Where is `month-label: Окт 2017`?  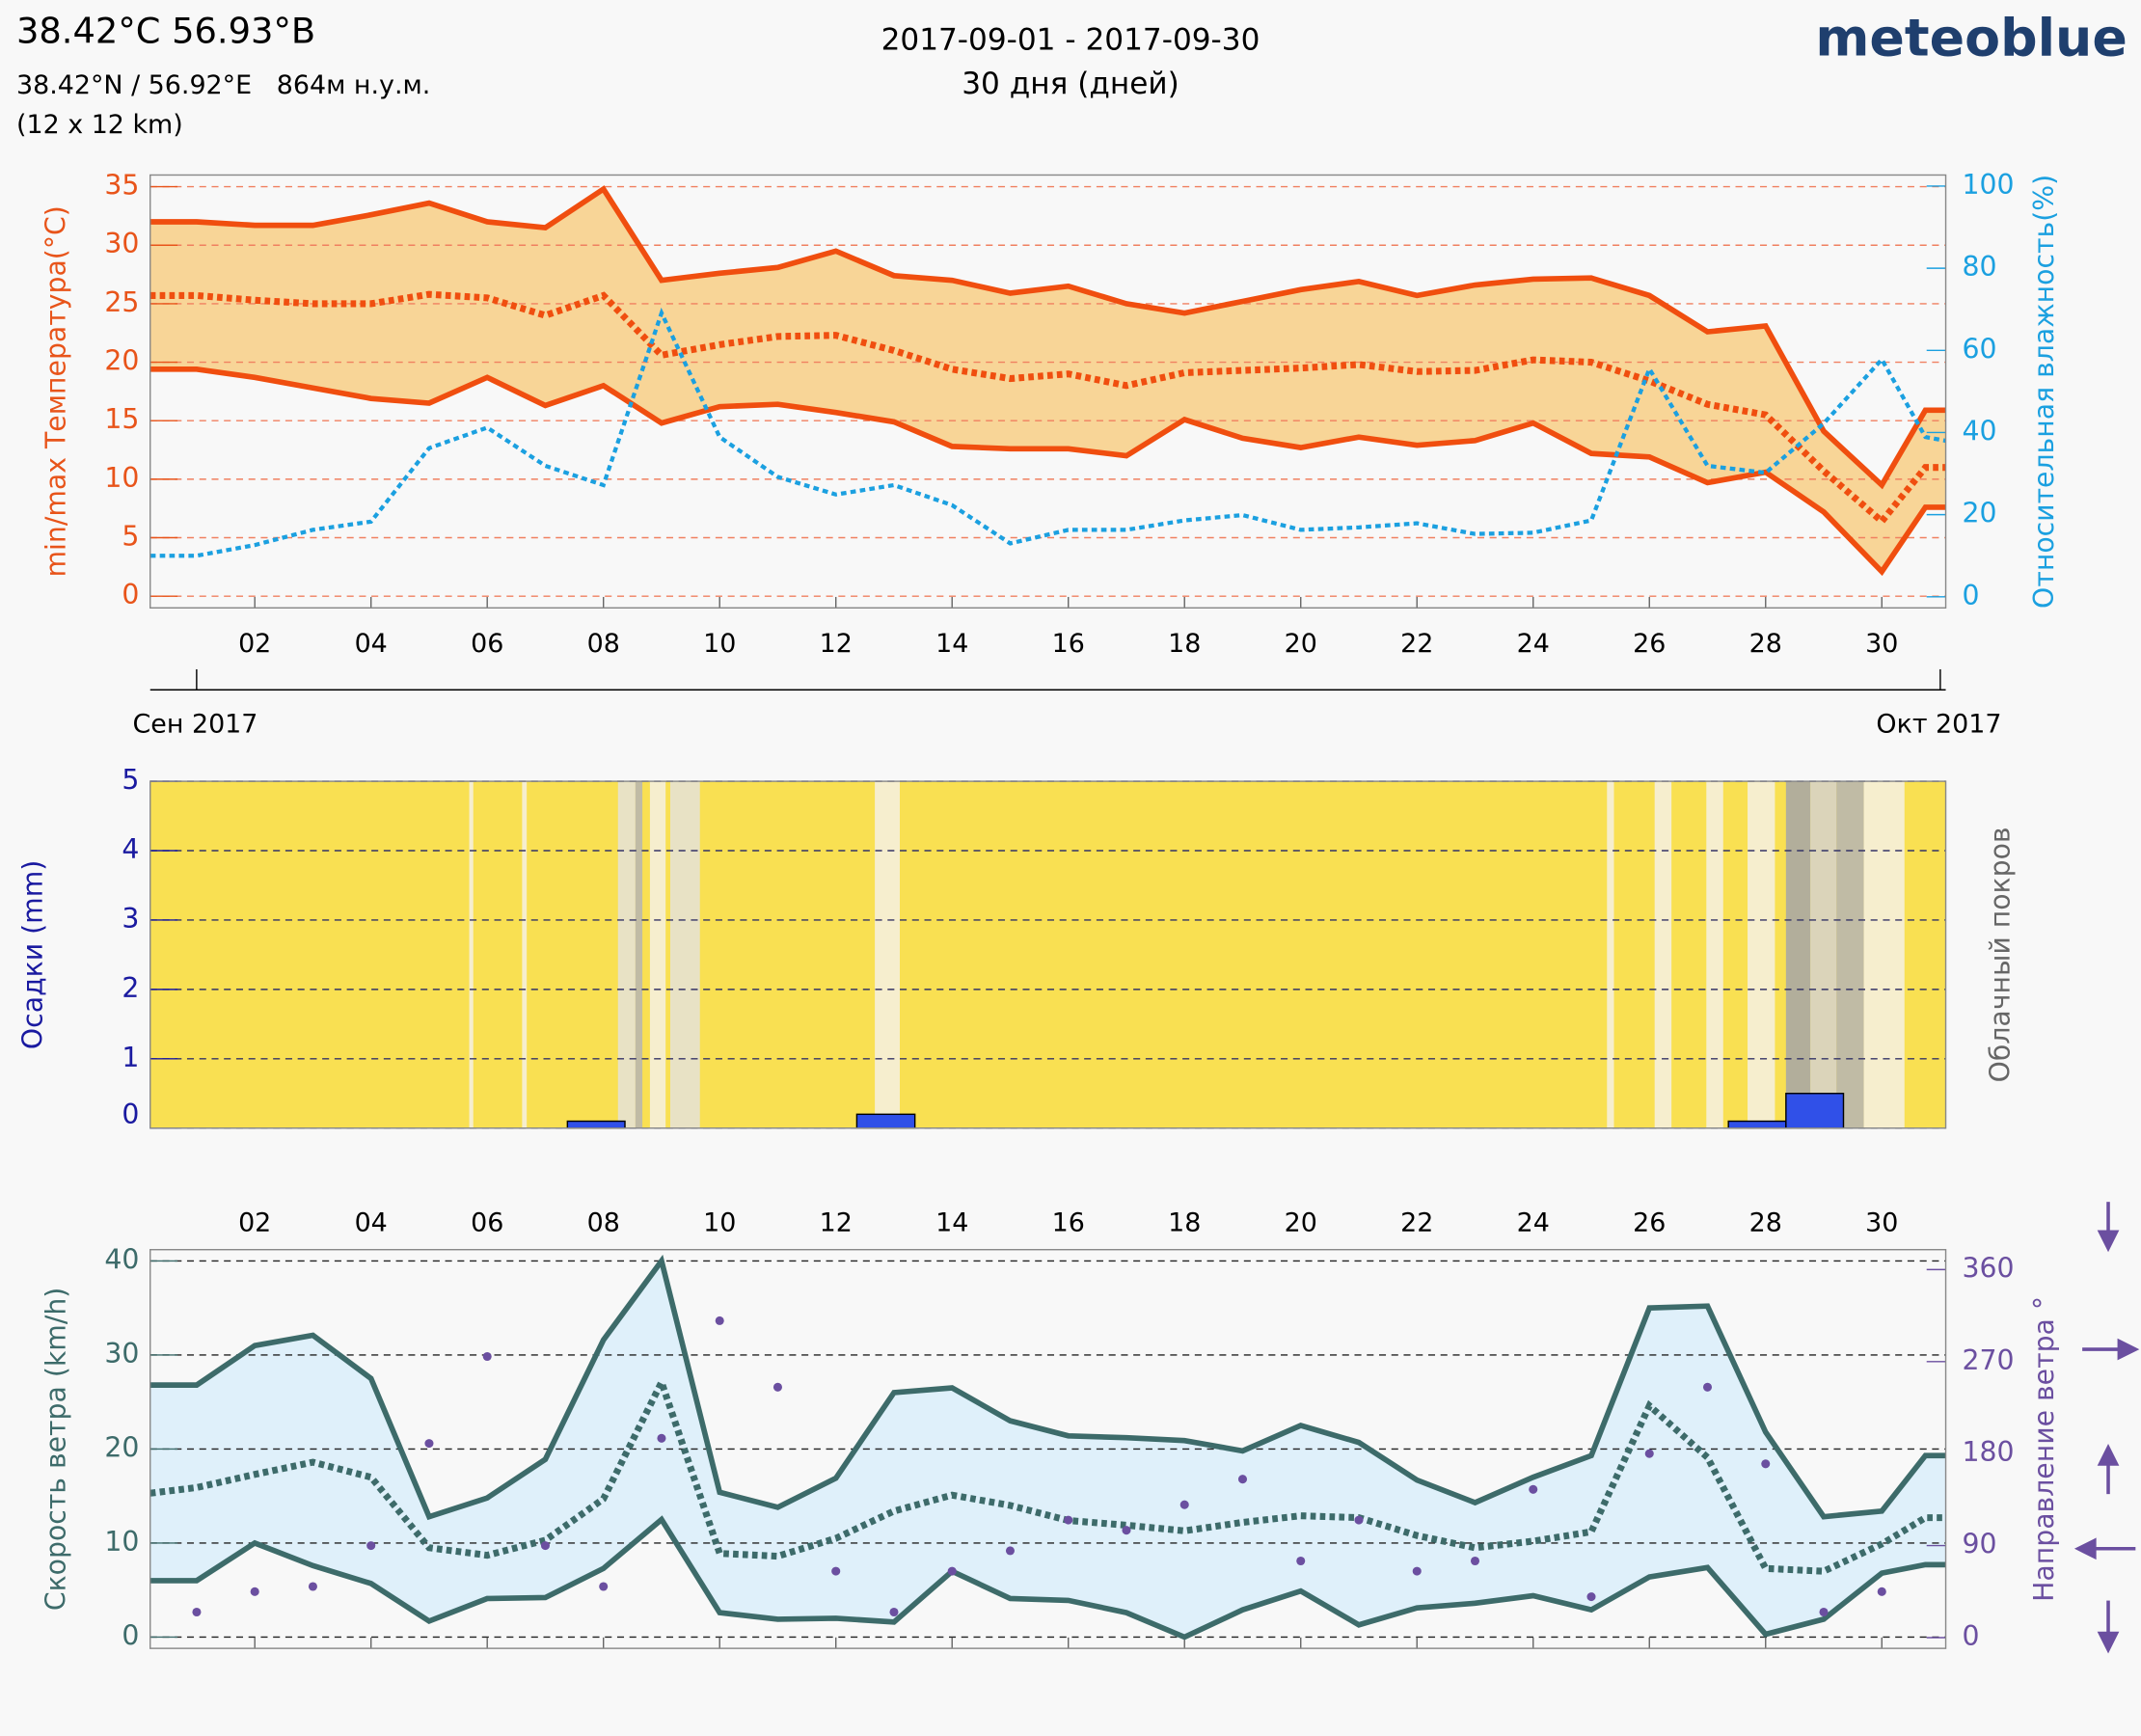
month-label: Окт 2017 is located at coordinates (1939, 725).